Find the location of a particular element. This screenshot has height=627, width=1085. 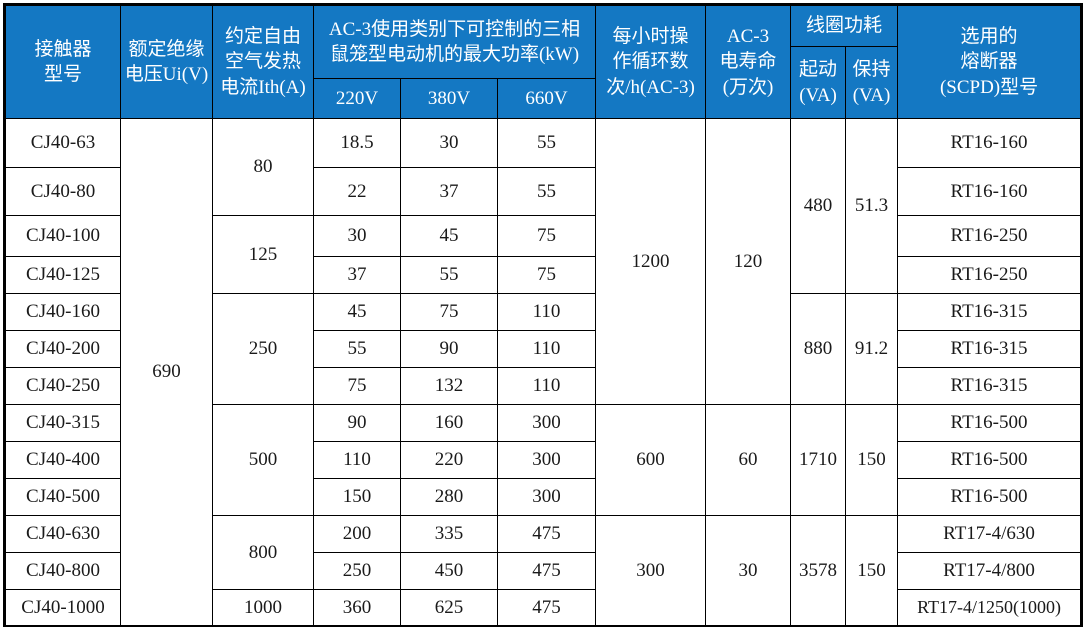

table-row: CJ40-500 150 280 300 RT16-500 is located at coordinates (543, 497).